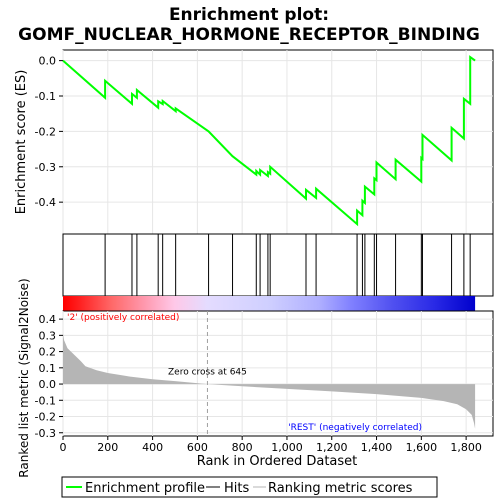 The image size is (500, 500). I want to click on title-line2: GOMF_NUCLEAR_HORMONE_RECEPTOR_BINDING, so click(249, 35).